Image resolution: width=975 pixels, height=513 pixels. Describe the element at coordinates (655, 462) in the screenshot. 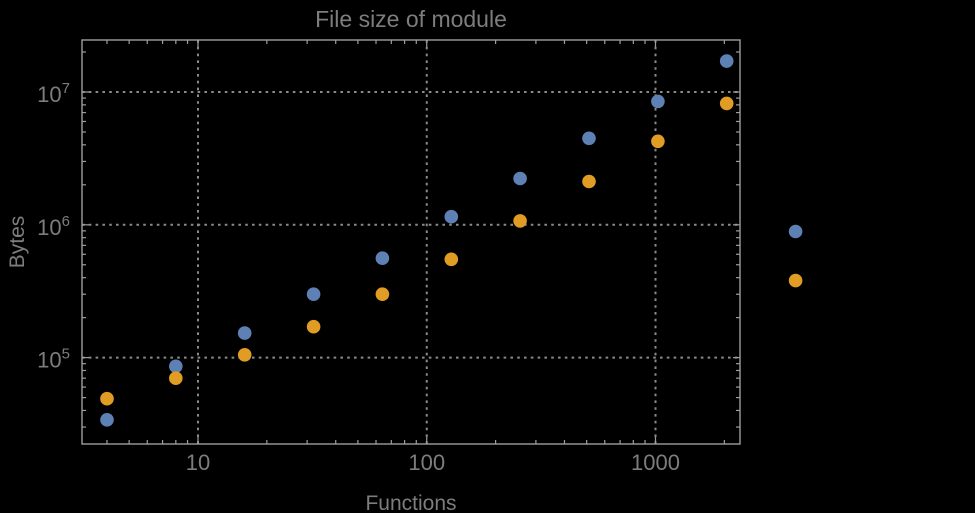

I see `x-tick-label: 1000` at that location.